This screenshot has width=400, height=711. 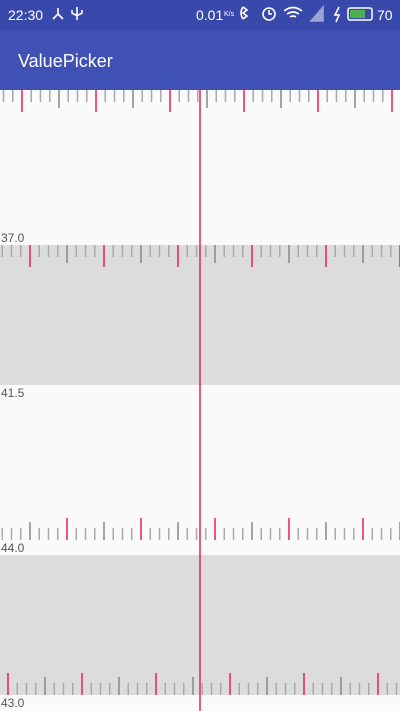 I want to click on picker-value: 41.5, so click(x=13, y=393).